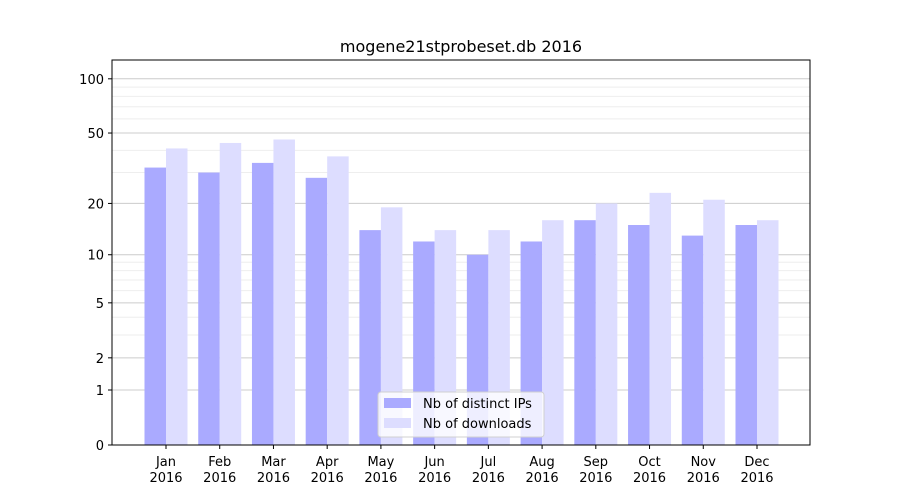  What do you see at coordinates (95, 256) in the screenshot?
I see `y-tick-label: 10` at bounding box center [95, 256].